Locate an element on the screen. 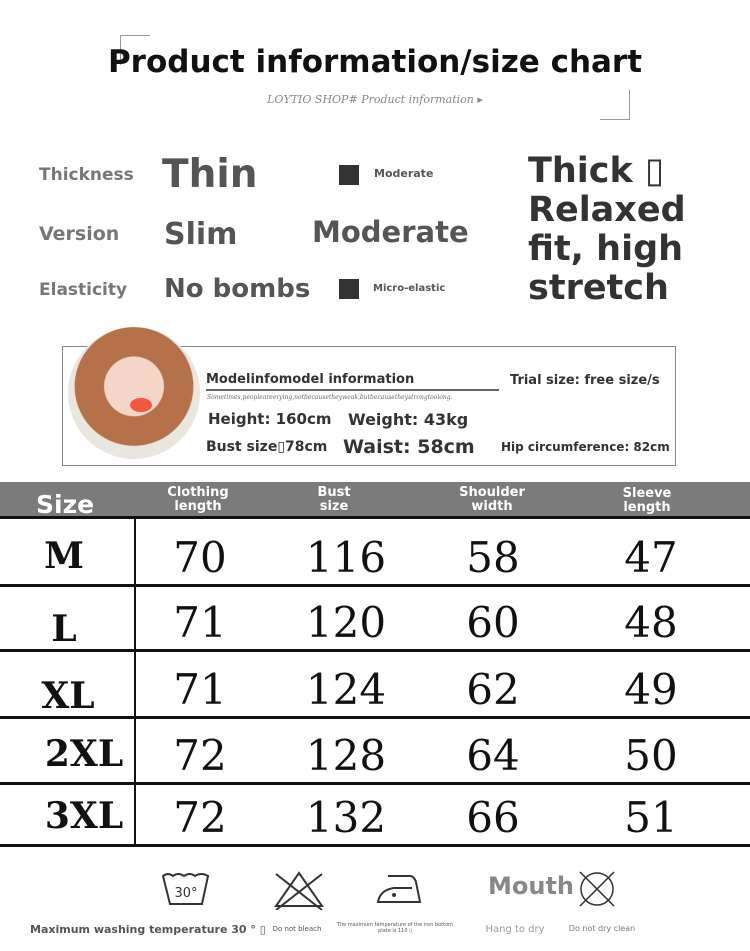 The width and height of the screenshot is (750, 951). size-cell: M is located at coordinates (64, 556).